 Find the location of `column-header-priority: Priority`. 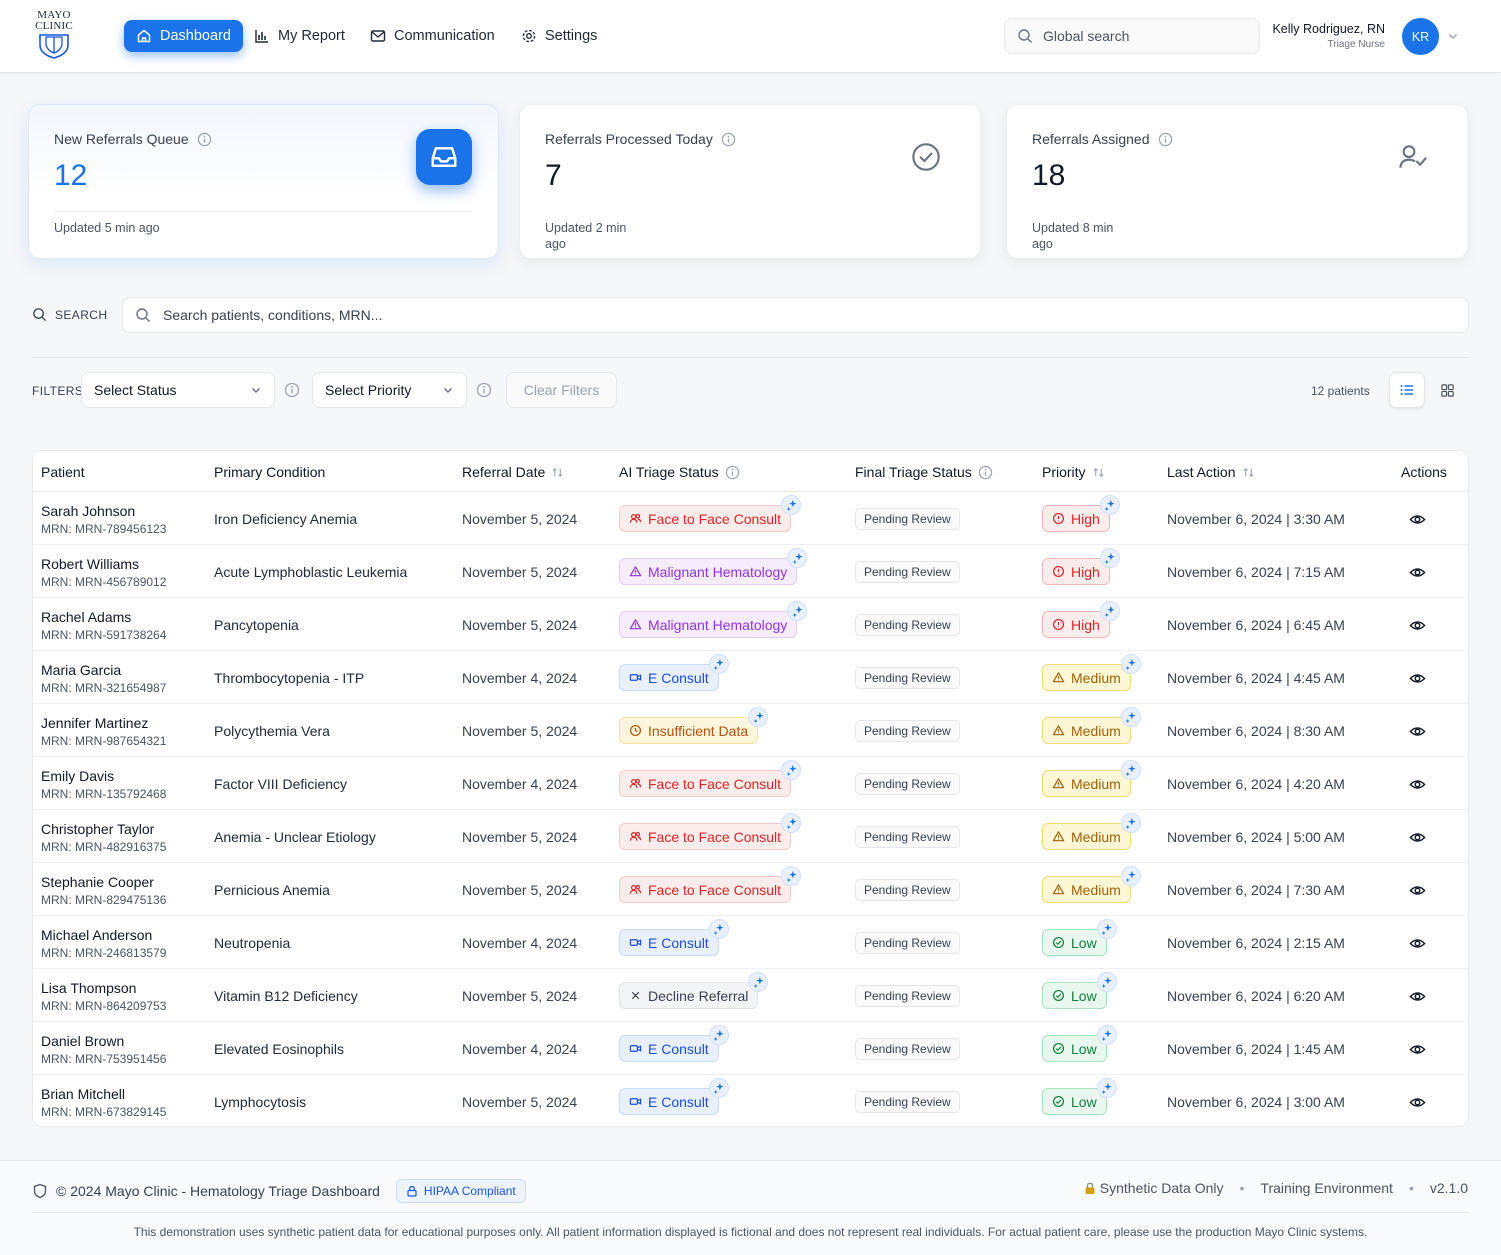

column-header-priority: Priority is located at coordinates (1073, 472).